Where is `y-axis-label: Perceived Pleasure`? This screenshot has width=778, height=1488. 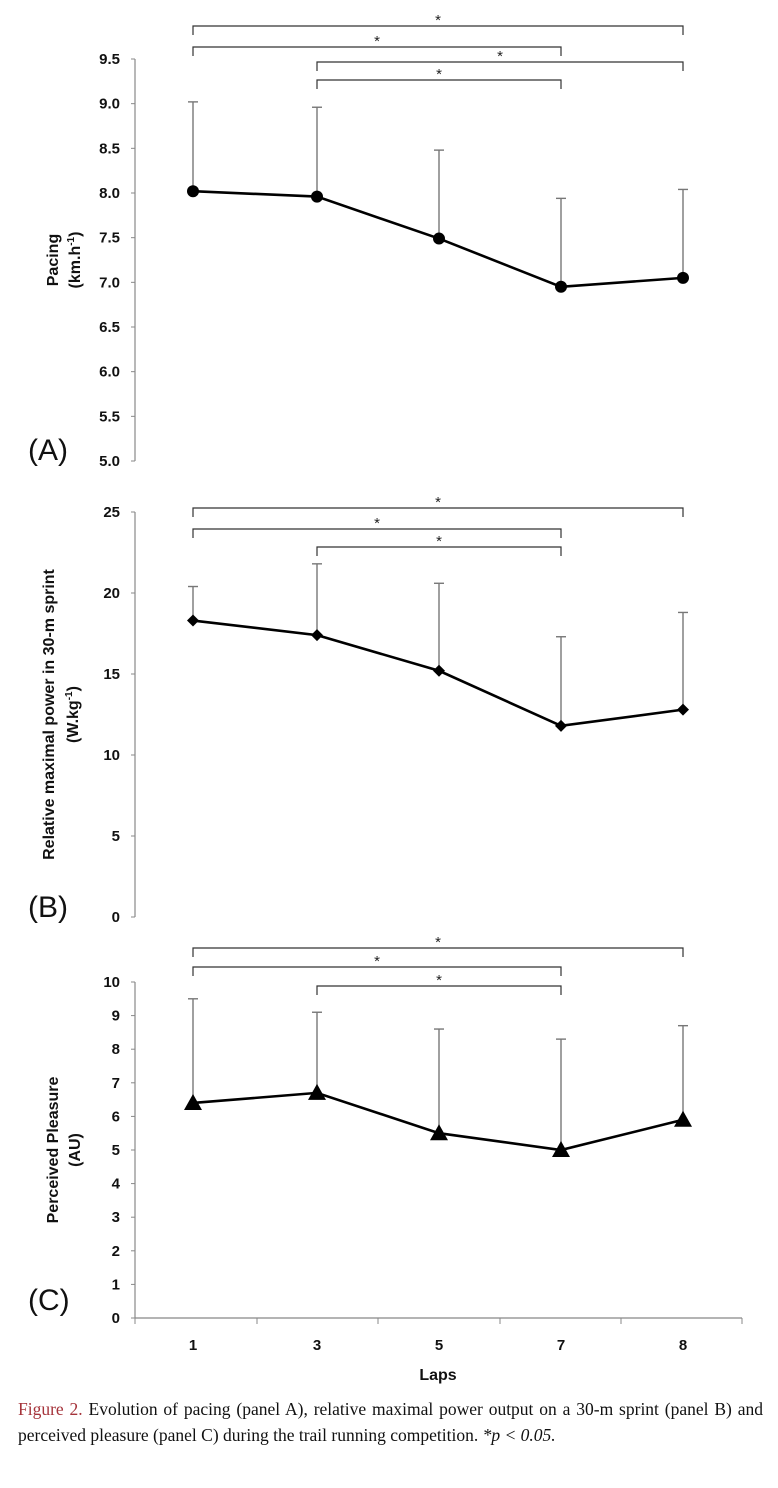
y-axis-label: Perceived Pleasure is located at coordinates (53, 1150).